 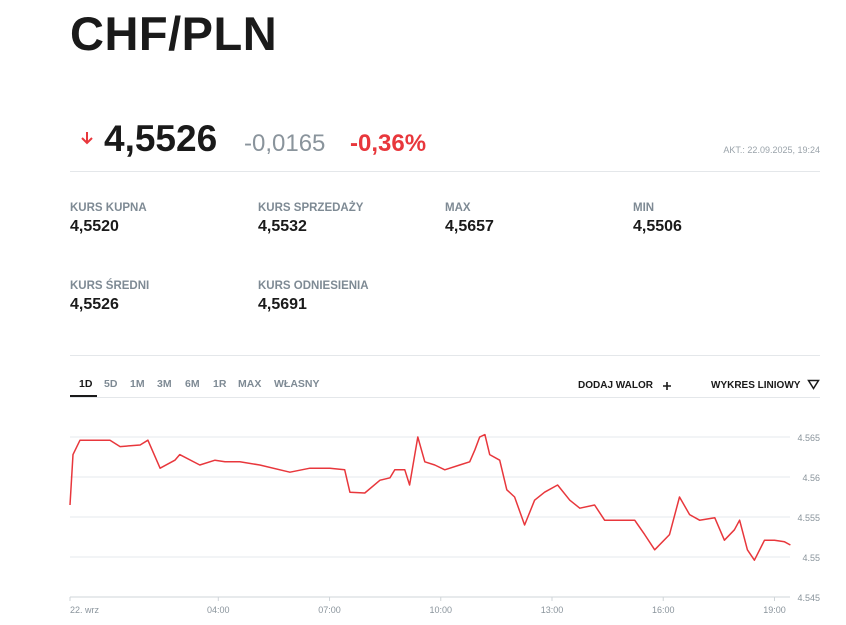 I want to click on stat-label: MIN, so click(x=644, y=208).